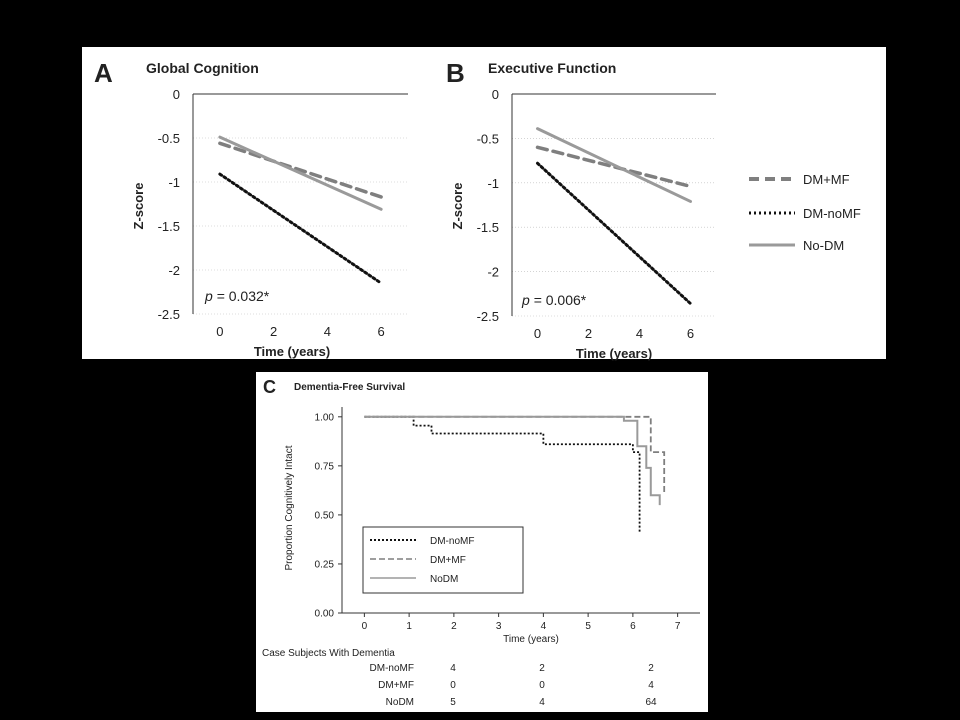  What do you see at coordinates (208, 296) in the screenshot?
I see `panel-a-pvalue-symbol: p` at bounding box center [208, 296].